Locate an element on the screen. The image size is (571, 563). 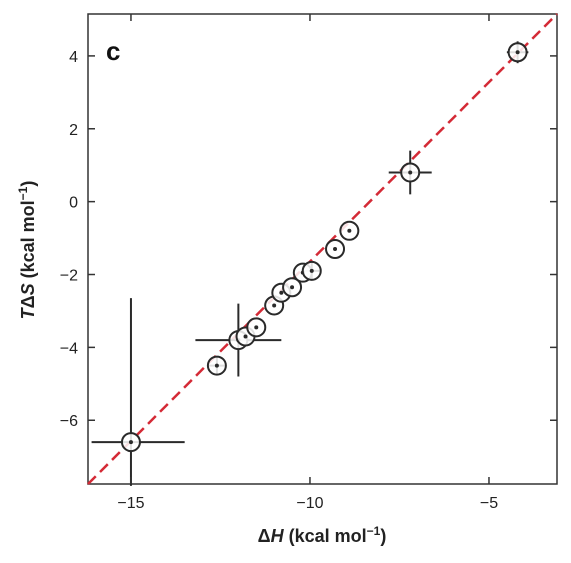
y-tick-label: 4 is located at coordinates (73, 57).